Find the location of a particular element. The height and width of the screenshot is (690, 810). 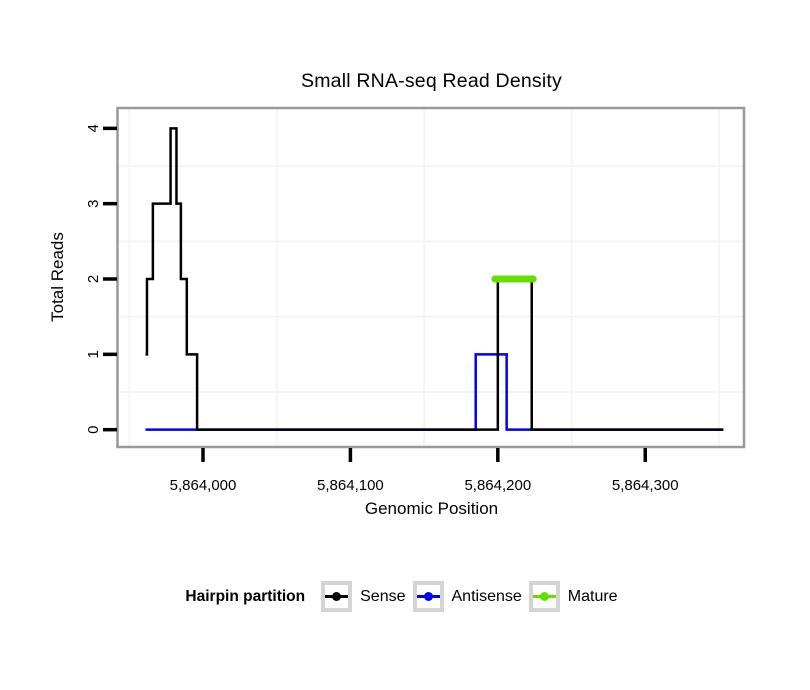

legend-label-mature: Mature is located at coordinates (592, 596).